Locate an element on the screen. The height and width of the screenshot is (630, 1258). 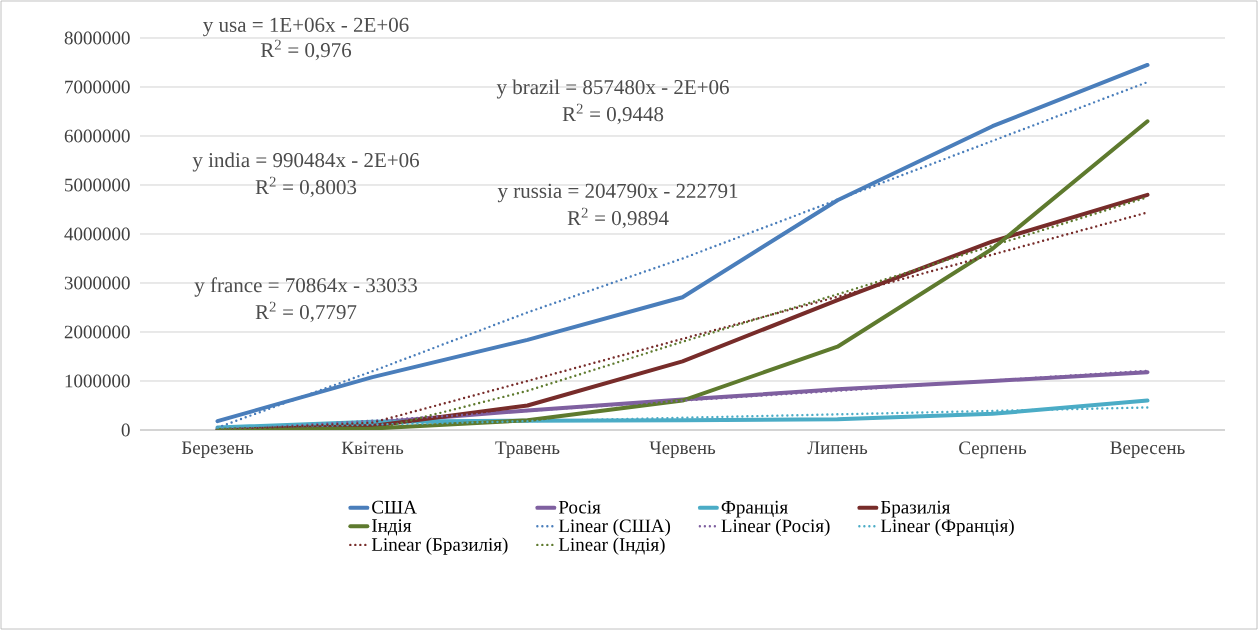
text: y usa = 1E+06x - 2E+06 is located at coordinates (306, 27).